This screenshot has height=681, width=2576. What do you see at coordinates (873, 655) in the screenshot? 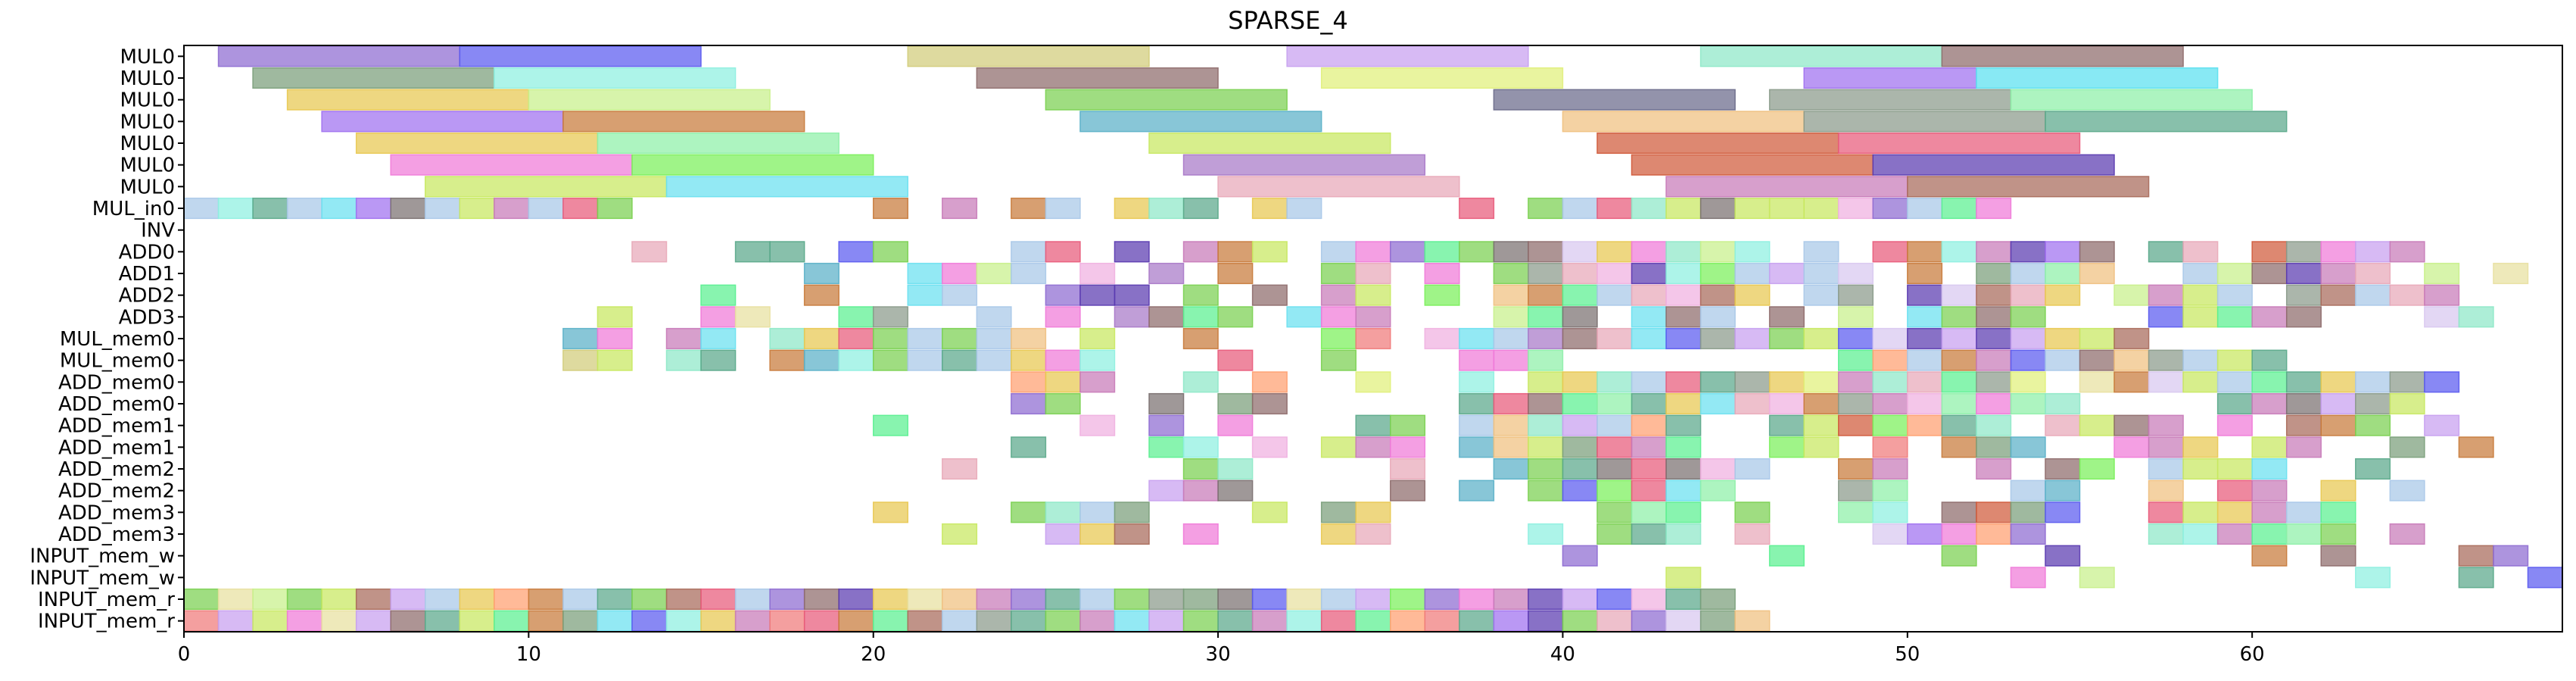
I see `xtick-label: 20` at bounding box center [873, 655].